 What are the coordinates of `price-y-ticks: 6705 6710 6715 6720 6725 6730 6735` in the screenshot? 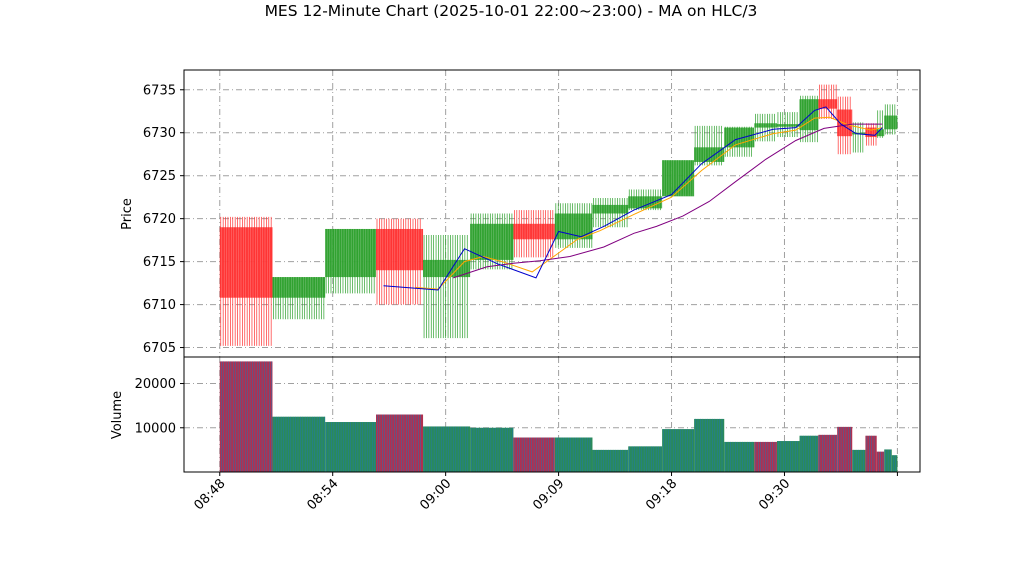 It's located at (163, 219).